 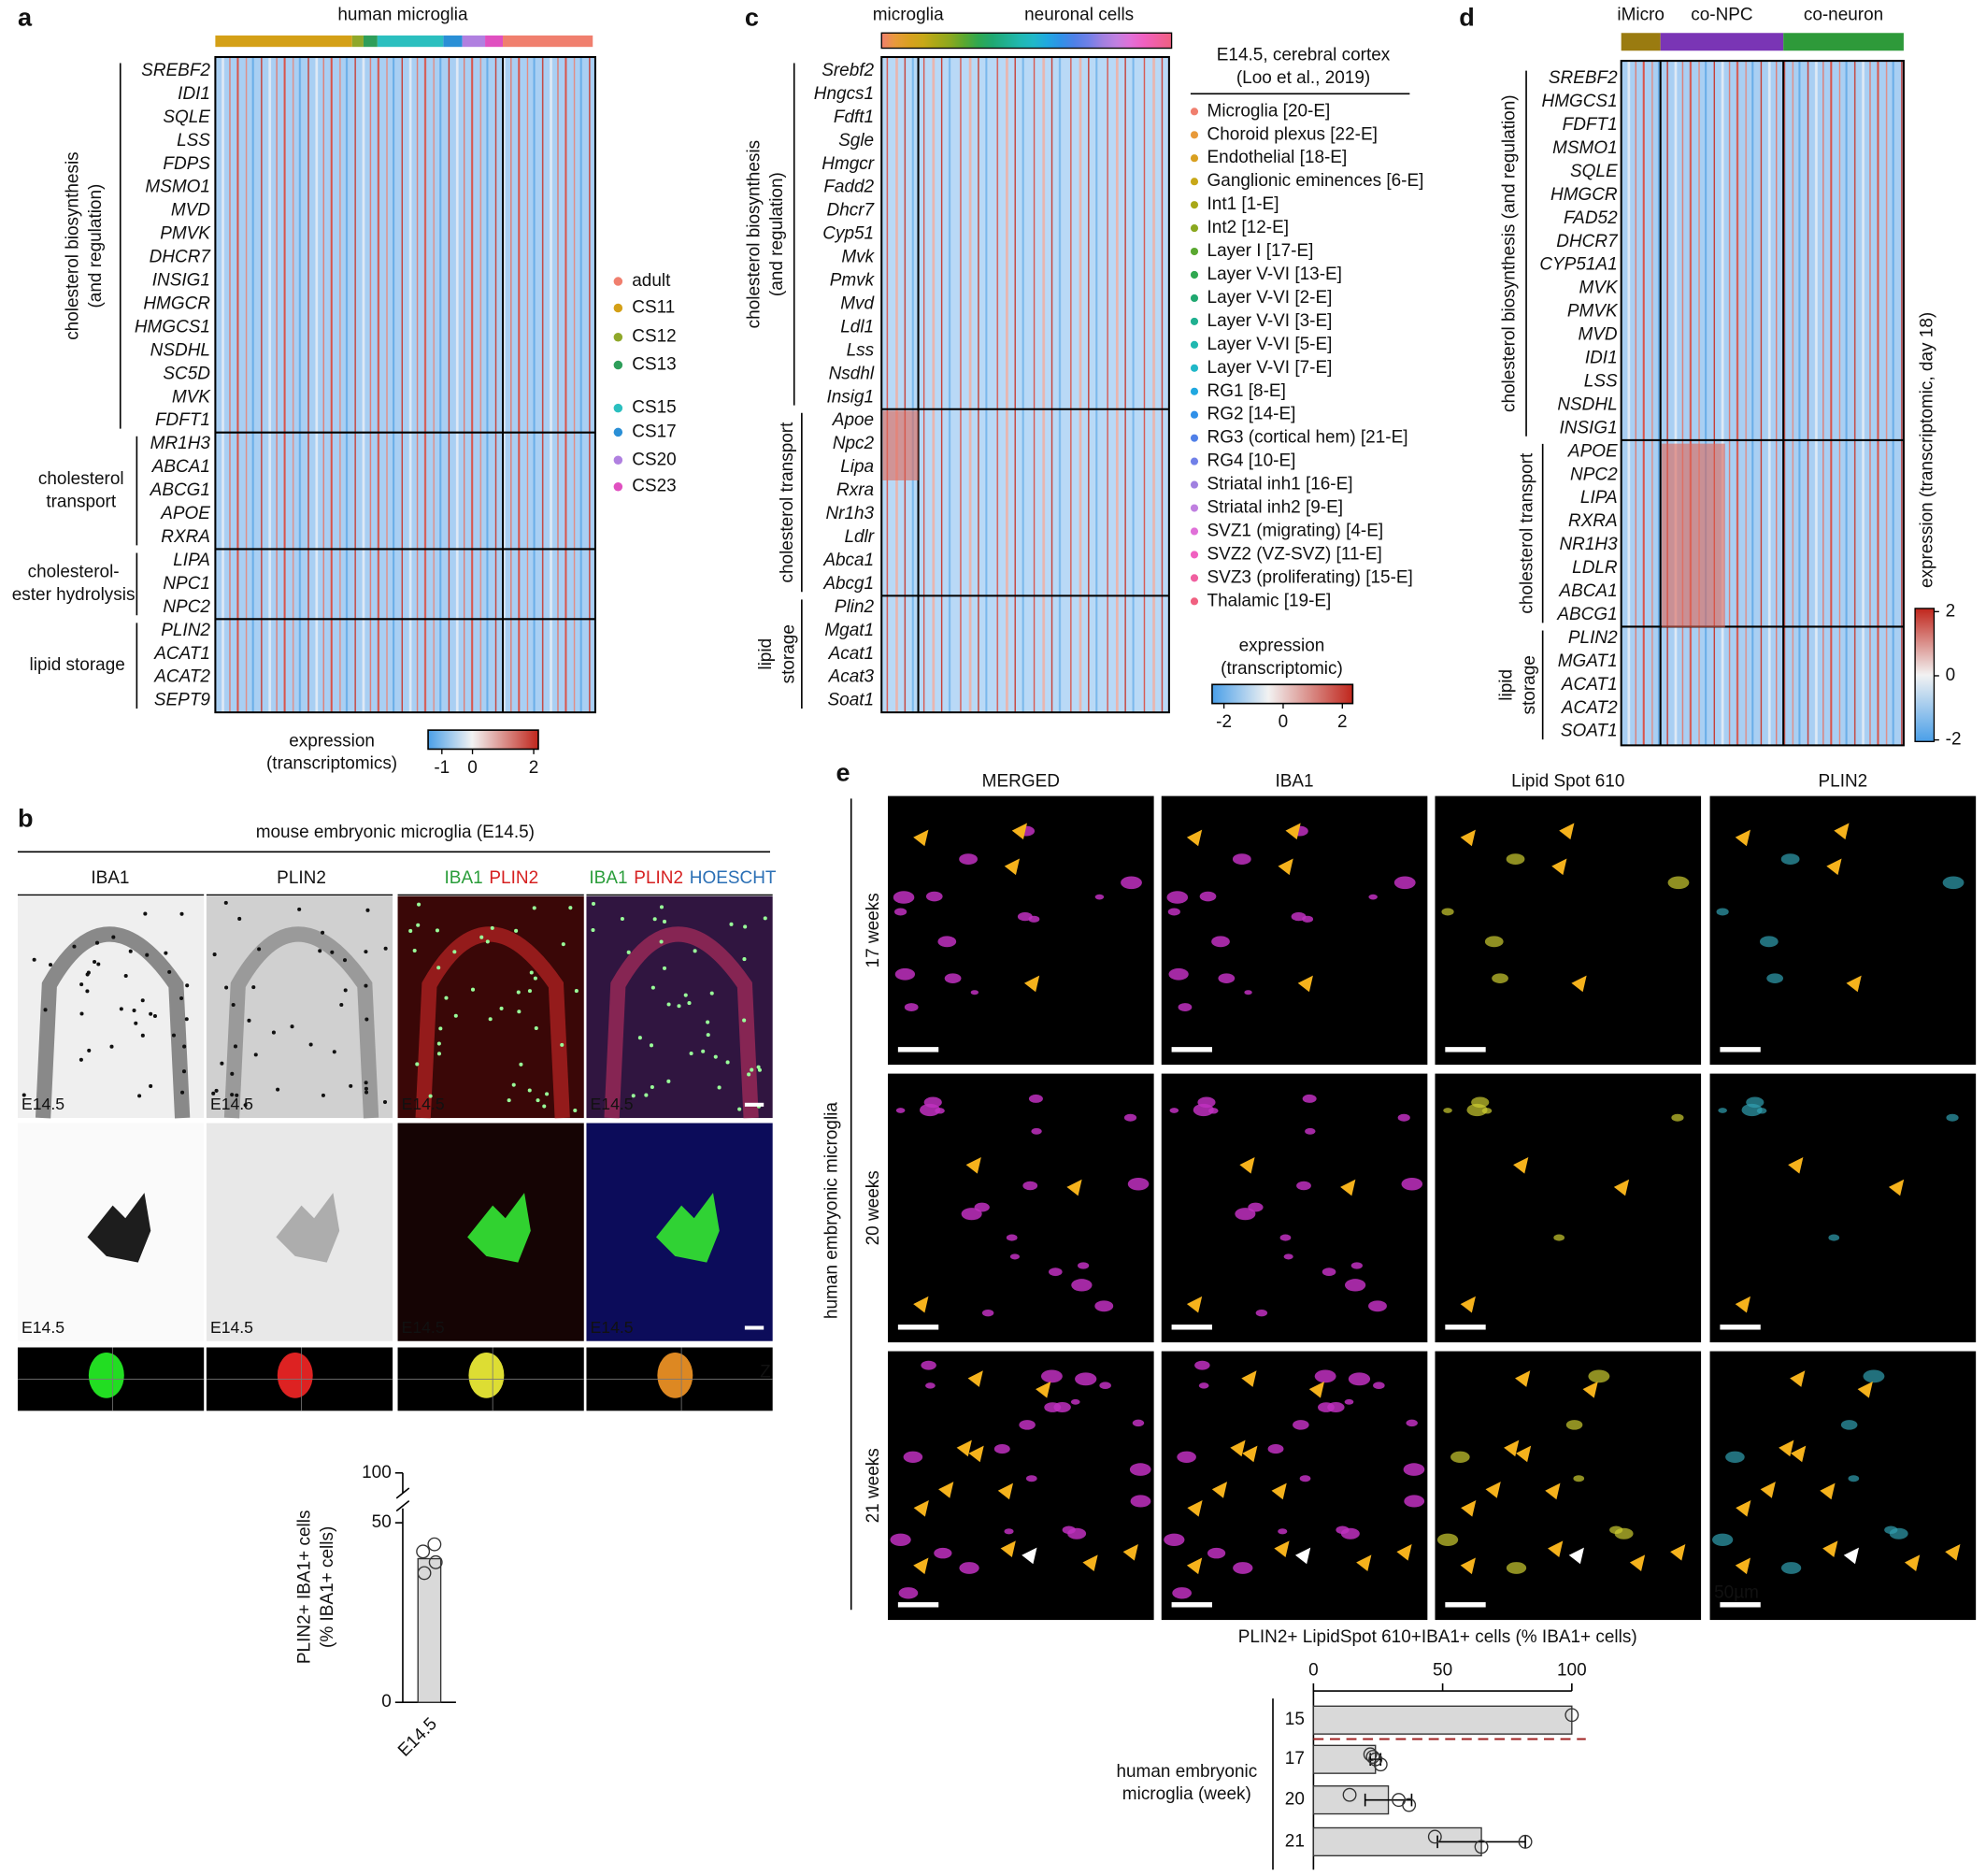 I want to click on heatmap-cluster, so click(x=1693, y=535).